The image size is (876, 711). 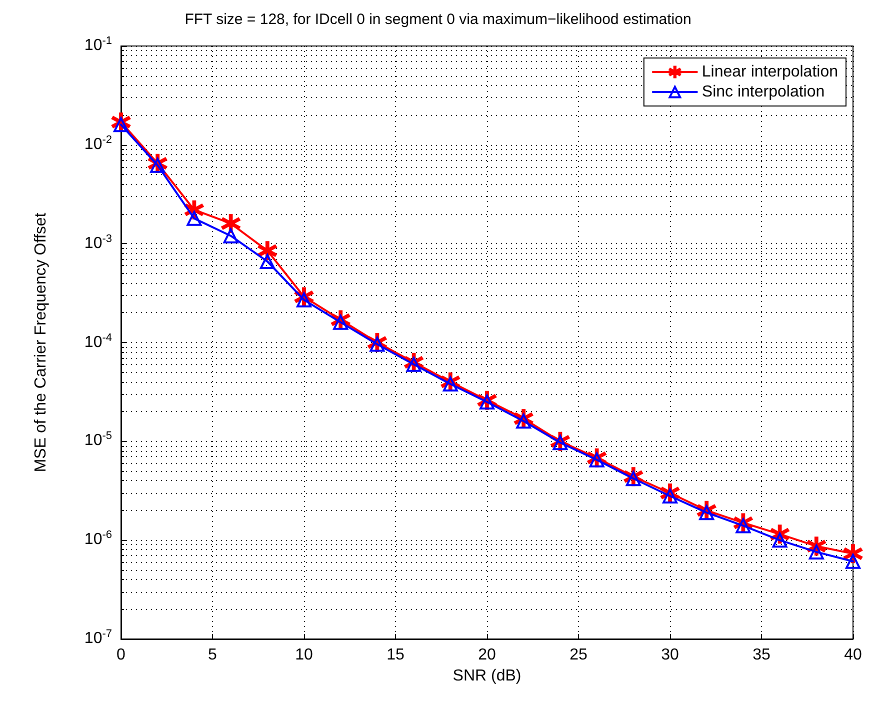 What do you see at coordinates (579, 655) in the screenshot?
I see `x-tick-label: 25` at bounding box center [579, 655].